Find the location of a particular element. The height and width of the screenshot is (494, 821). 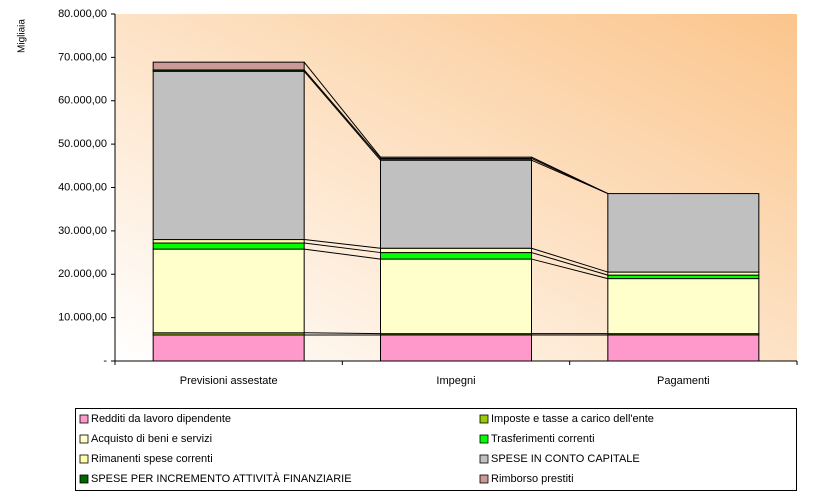

x-tick-label: Previsioni assestate is located at coordinates (229, 381).